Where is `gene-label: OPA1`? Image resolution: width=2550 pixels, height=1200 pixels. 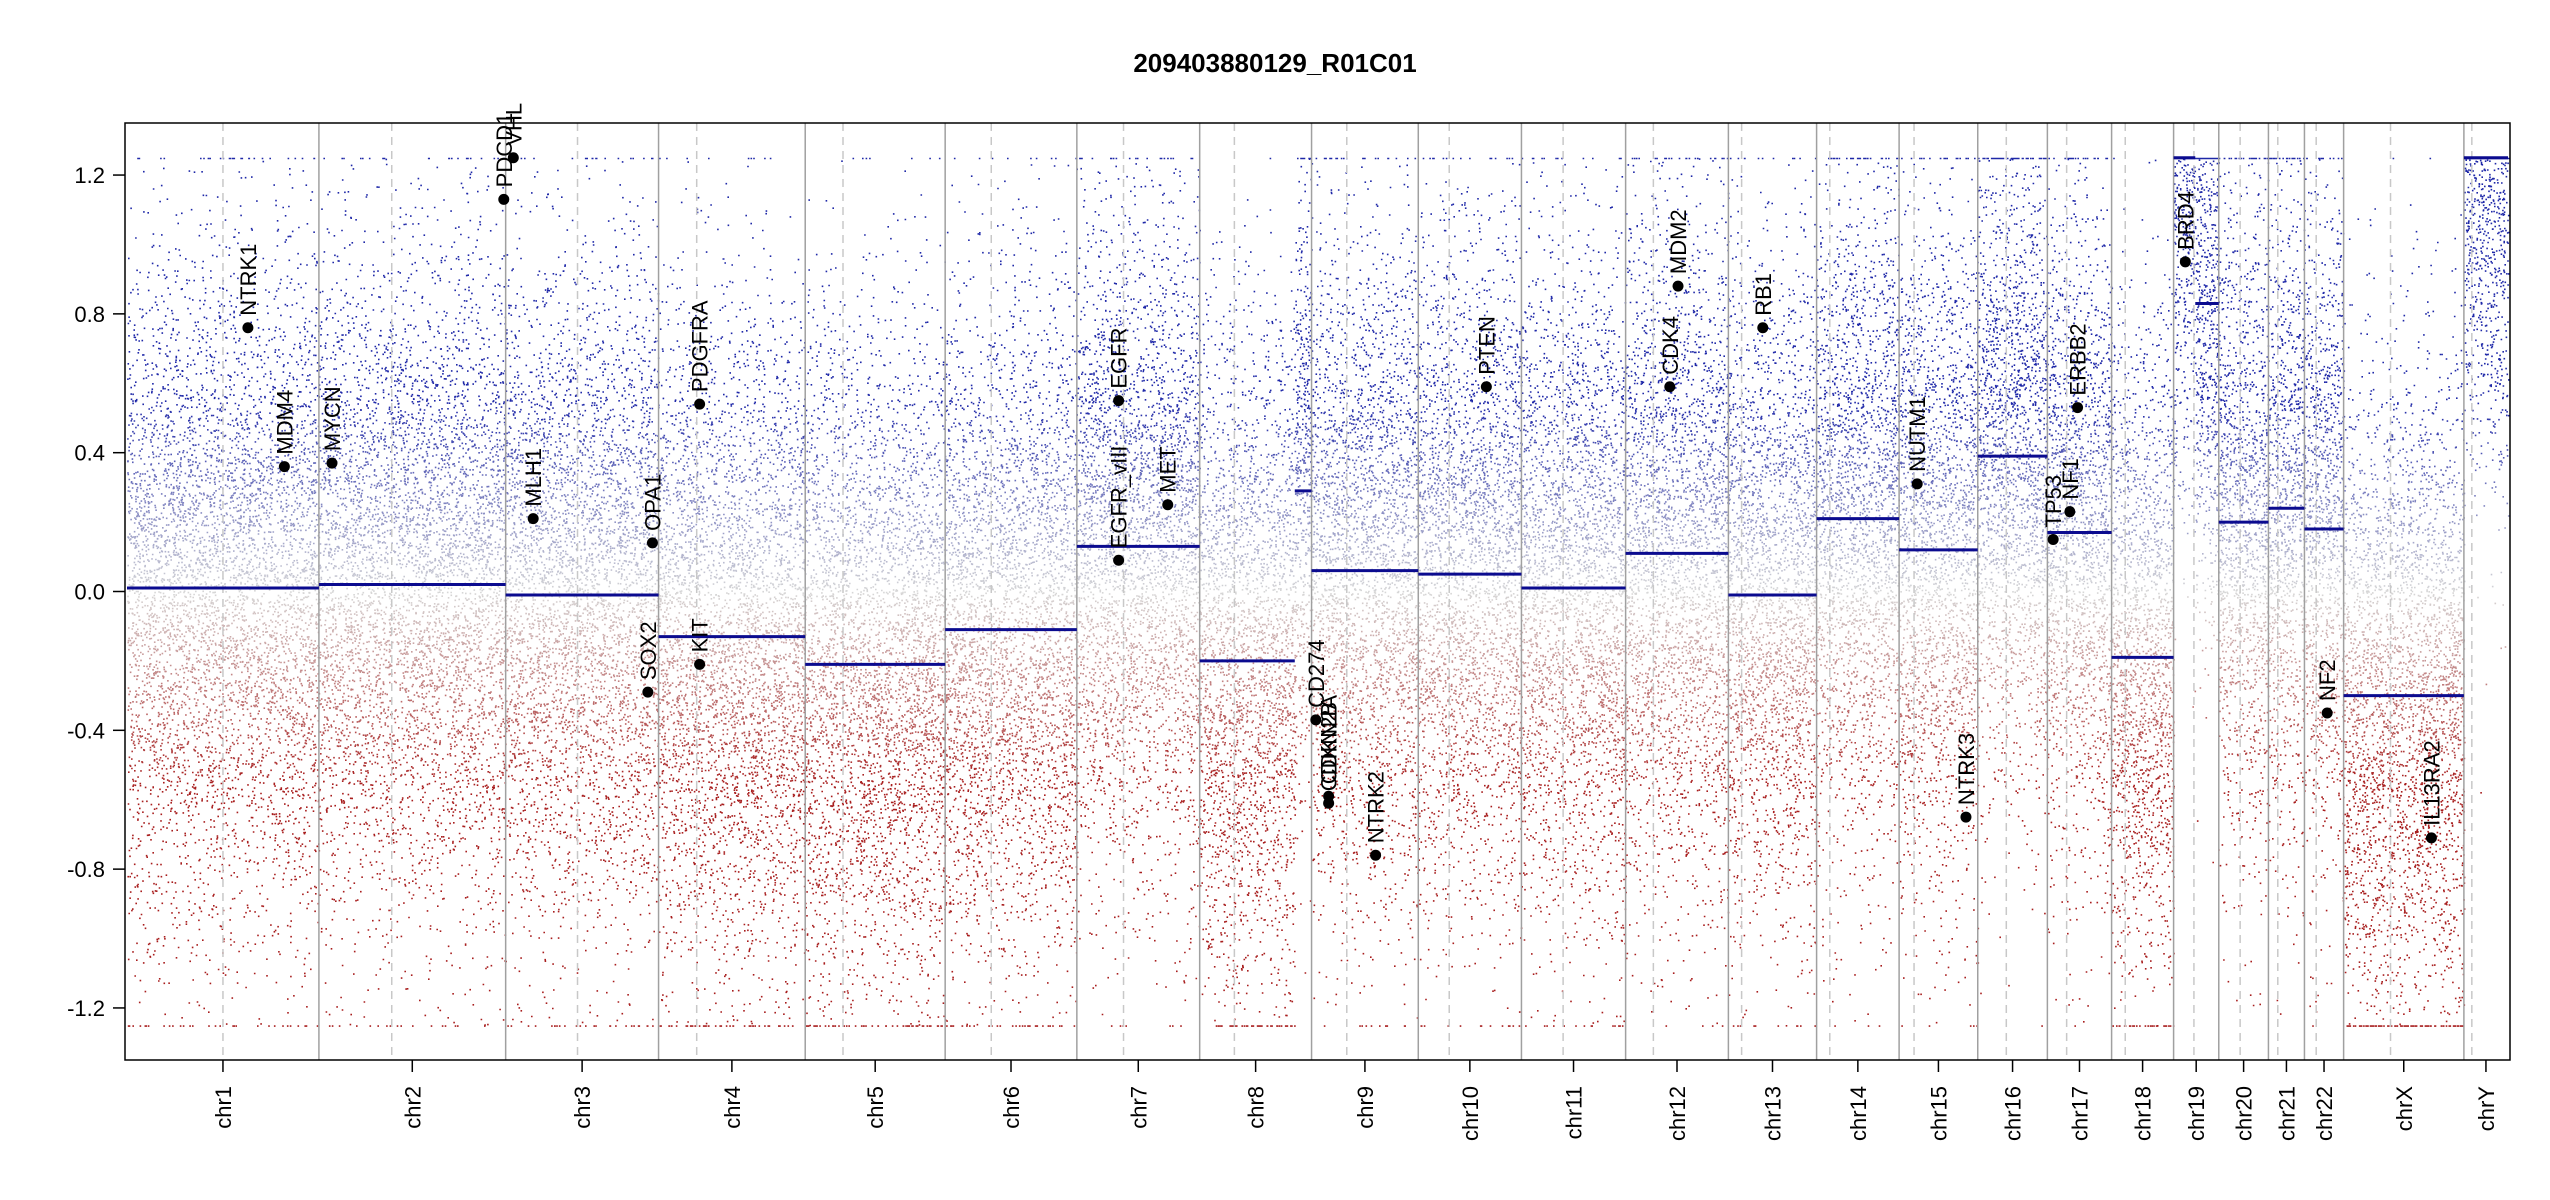 gene-label: OPA1 is located at coordinates (652, 502).